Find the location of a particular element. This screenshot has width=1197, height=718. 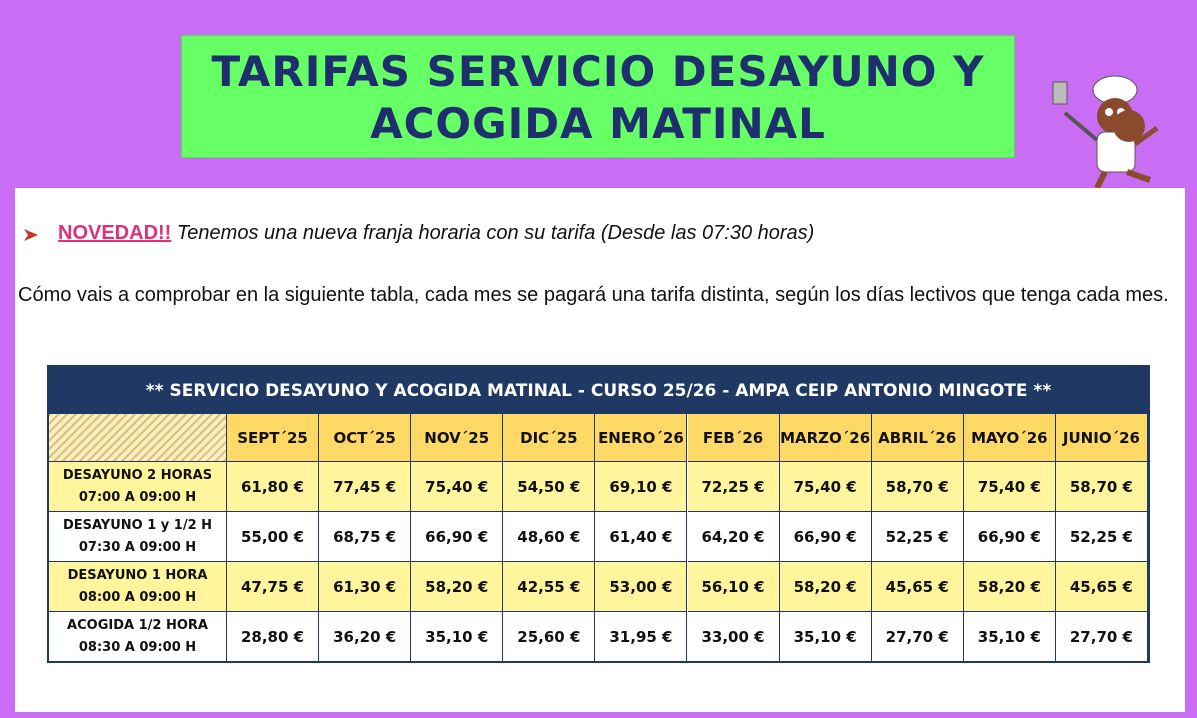

price-cell: 31,95 € is located at coordinates (641, 637).